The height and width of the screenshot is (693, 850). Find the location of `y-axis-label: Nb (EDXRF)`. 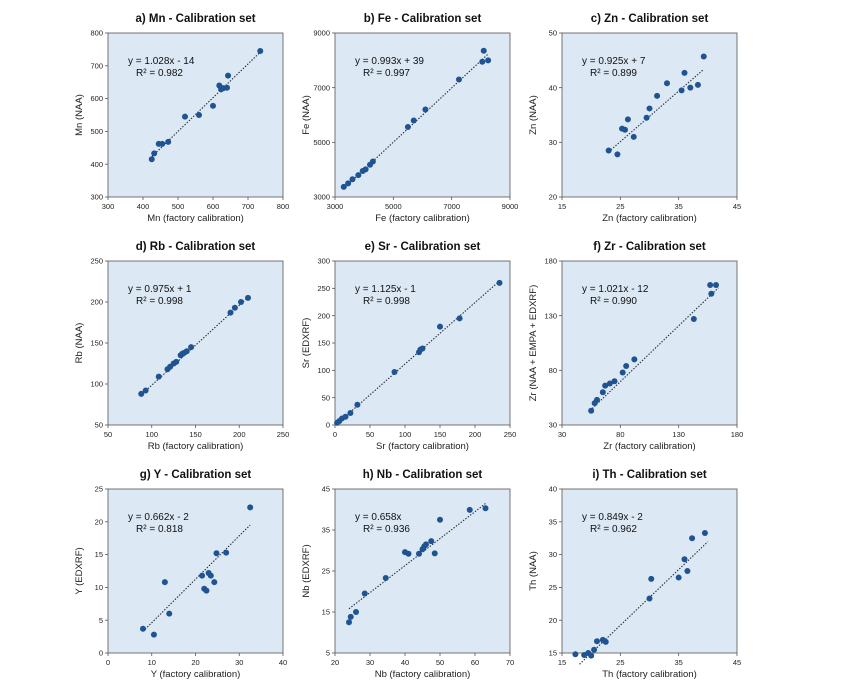

y-axis-label: Nb (EDXRF) is located at coordinates (306, 570).